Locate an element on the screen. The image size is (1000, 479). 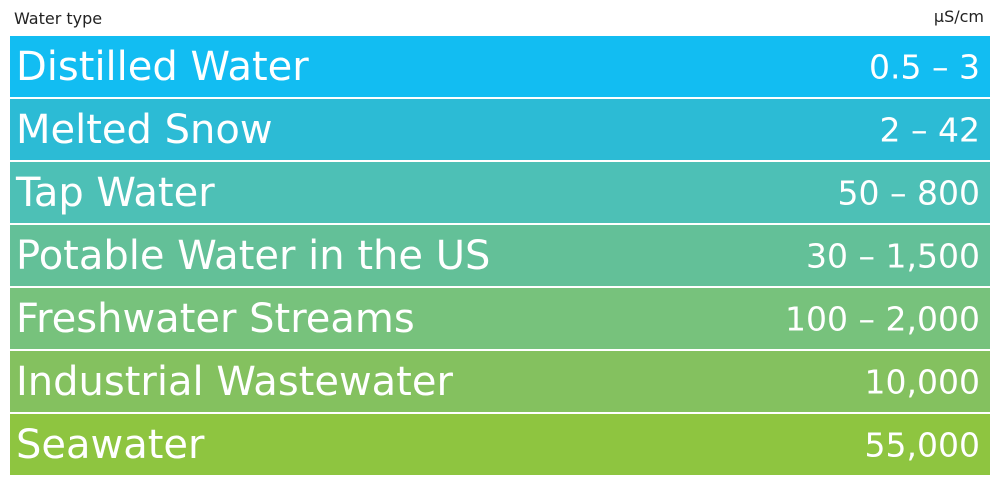
row-label: Seawater is located at coordinates (110, 444).